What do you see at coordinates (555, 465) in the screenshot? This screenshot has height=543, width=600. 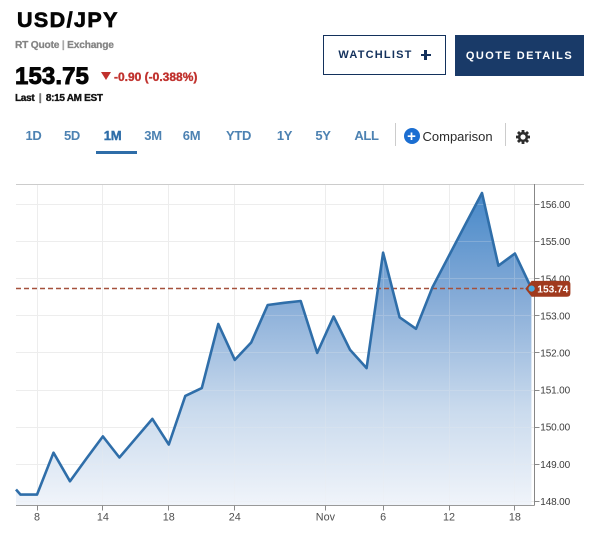 I see `svg-text: 149.00` at bounding box center [555, 465].